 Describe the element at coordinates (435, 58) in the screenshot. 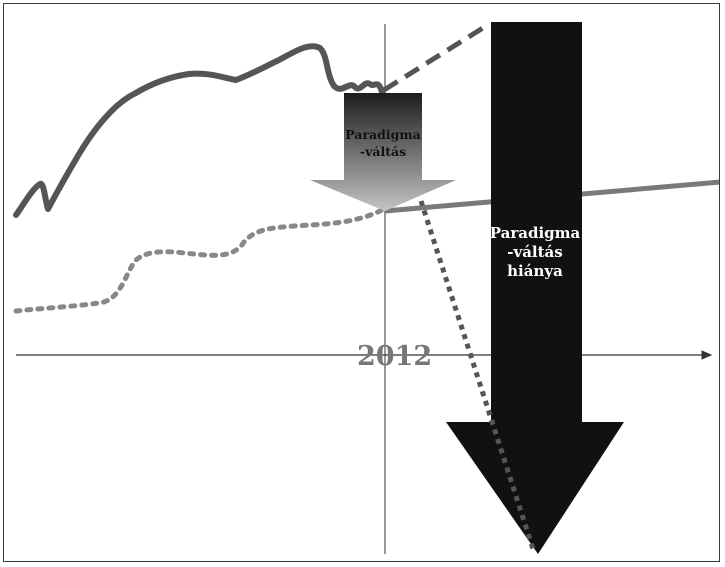

I see `projected-dashed-line` at that location.